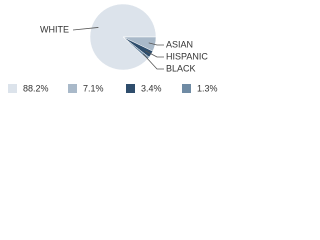 The image size is (320, 240). Describe the element at coordinates (136, 48) in the screenshot. I see `pie-slice` at that location.